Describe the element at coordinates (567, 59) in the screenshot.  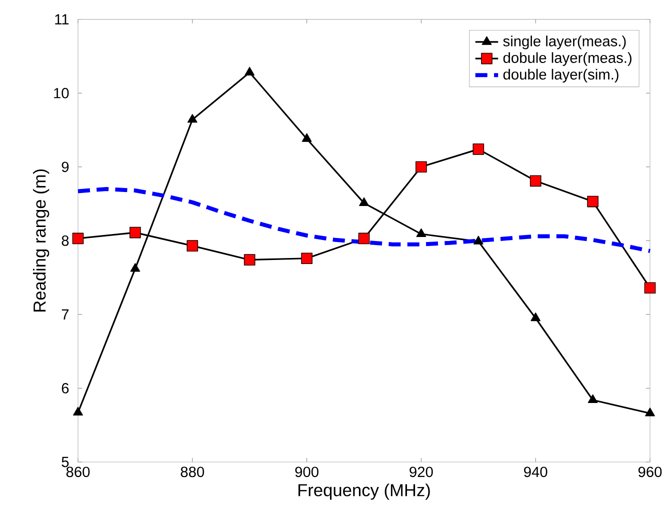
I see `legend-label: dobule layer(meas.)` at that location.